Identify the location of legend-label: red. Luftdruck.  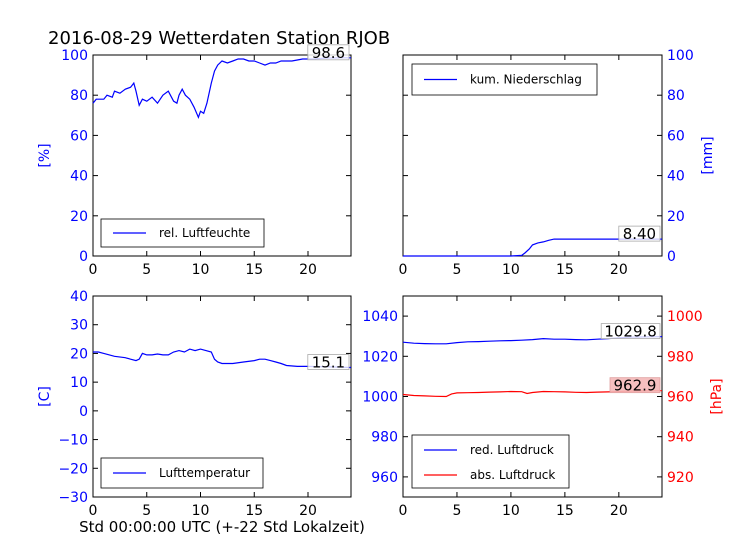
(512, 450).